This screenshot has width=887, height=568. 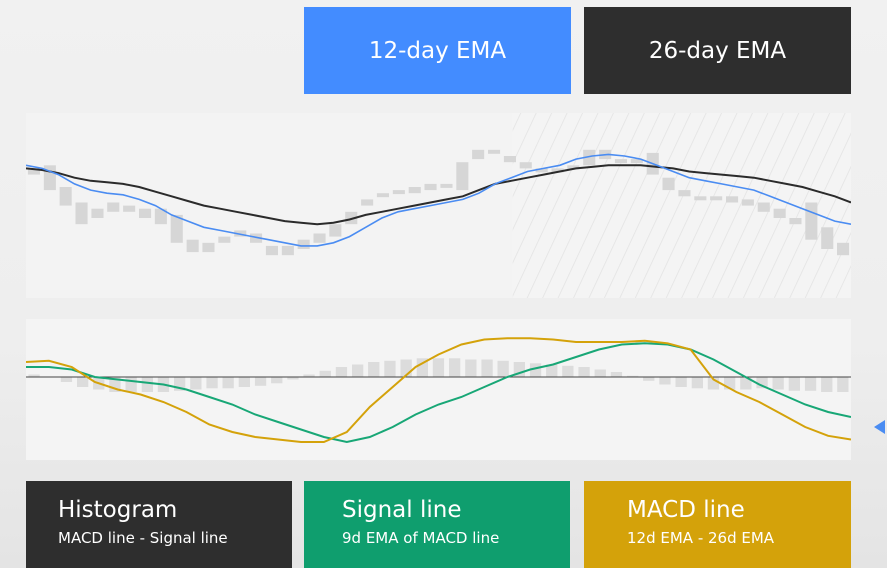 I want to click on legend-histogram-title: Histogram, so click(x=118, y=510).